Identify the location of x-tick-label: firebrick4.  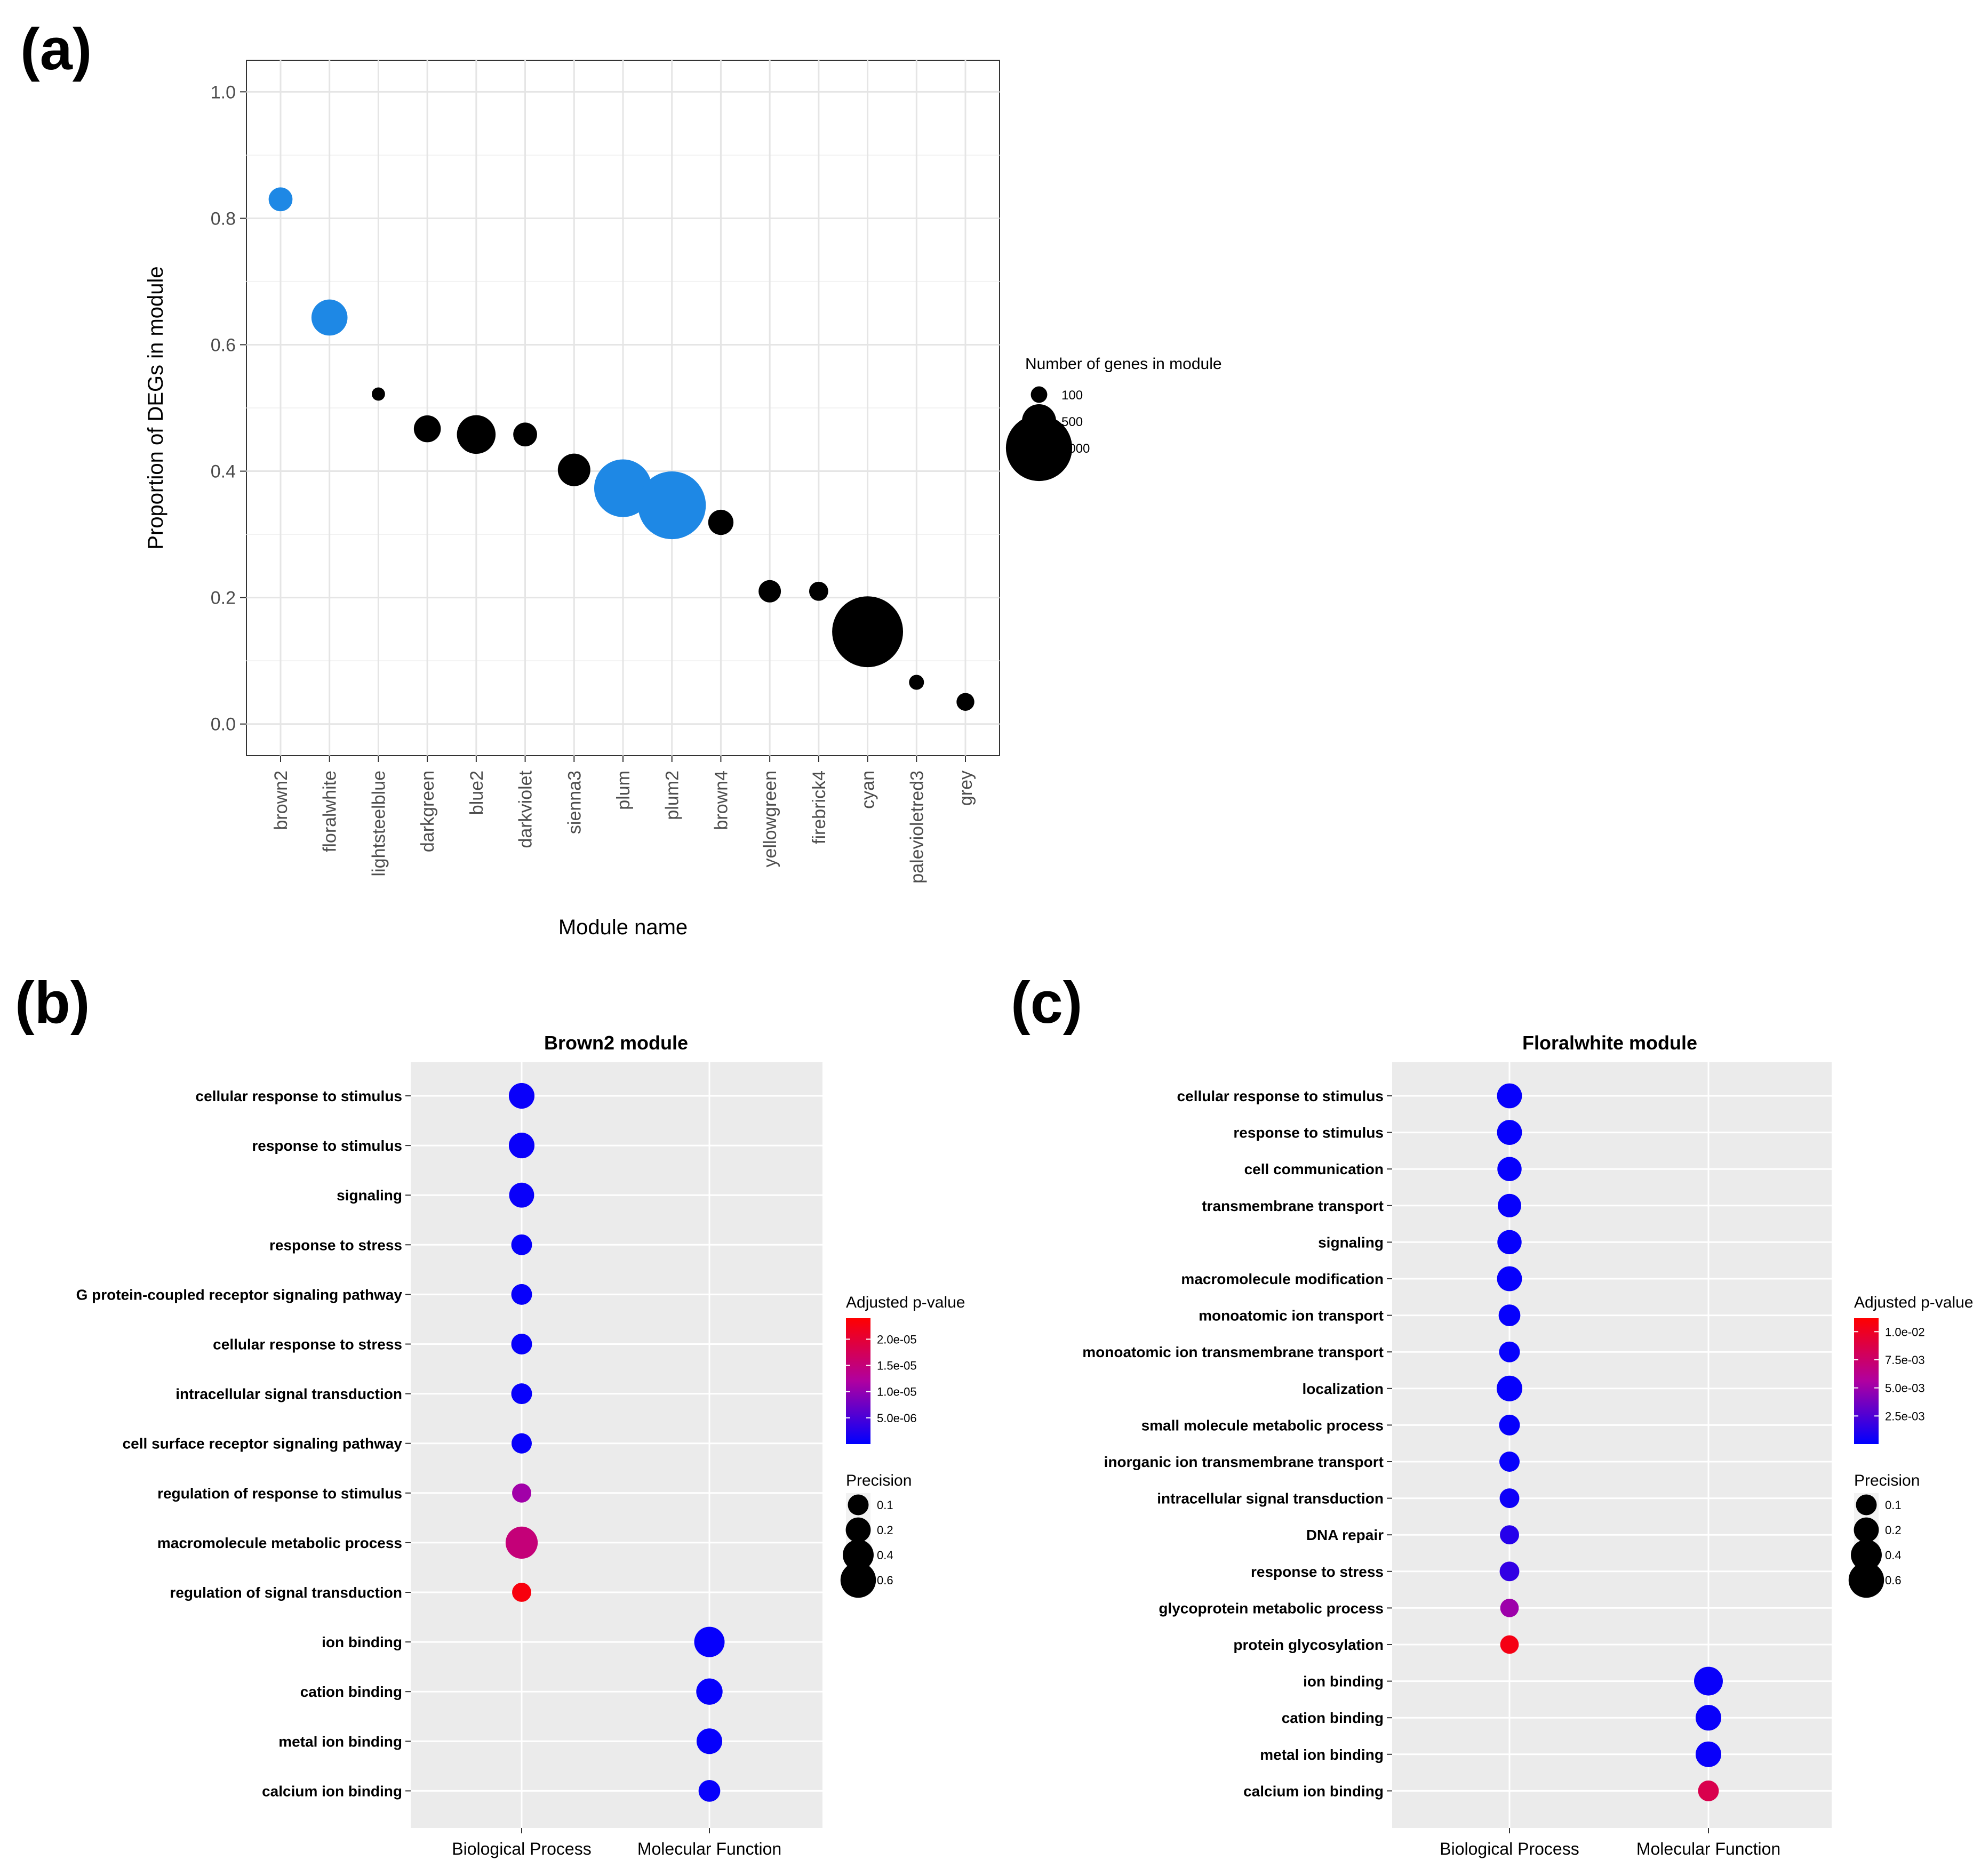
(819, 807).